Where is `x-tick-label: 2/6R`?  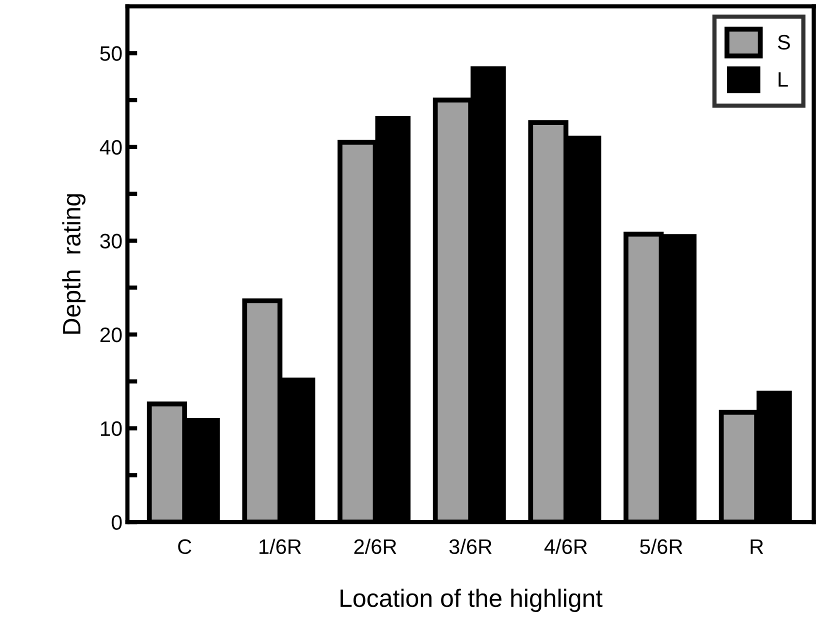 x-tick-label: 2/6R is located at coordinates (375, 546).